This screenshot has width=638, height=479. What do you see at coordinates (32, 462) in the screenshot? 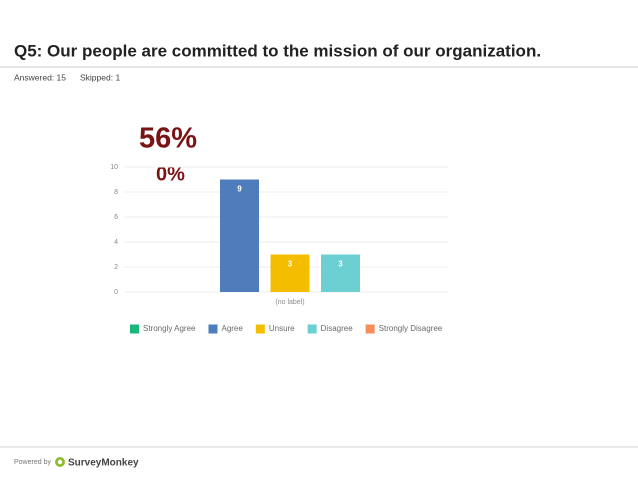
I see `powered-by: Powered by` at bounding box center [32, 462].